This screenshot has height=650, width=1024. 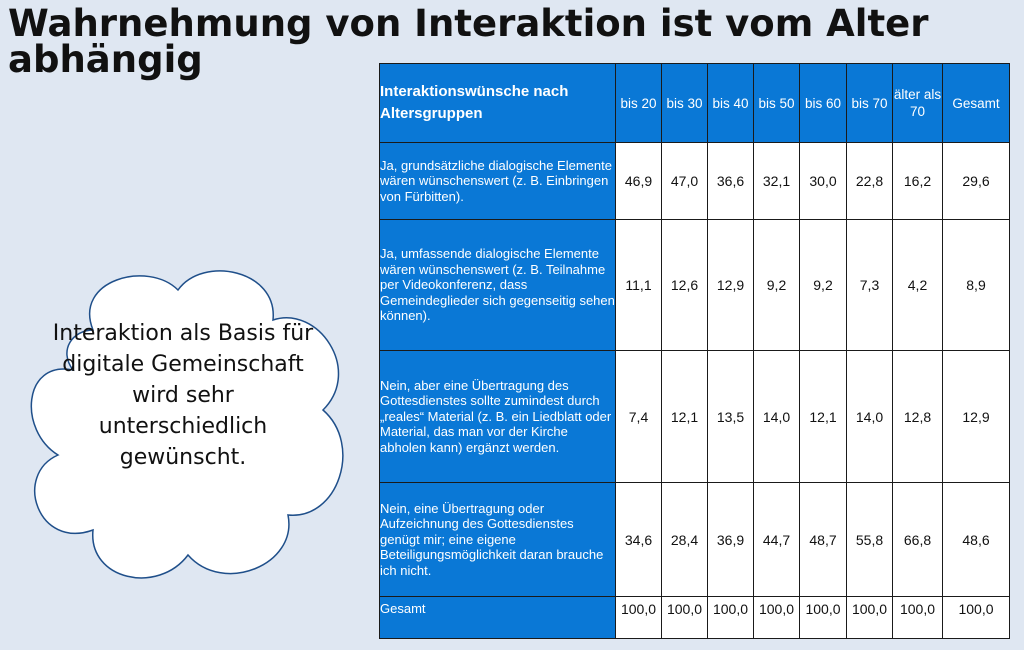 I want to click on cell-value: 55,8, so click(x=869, y=539).